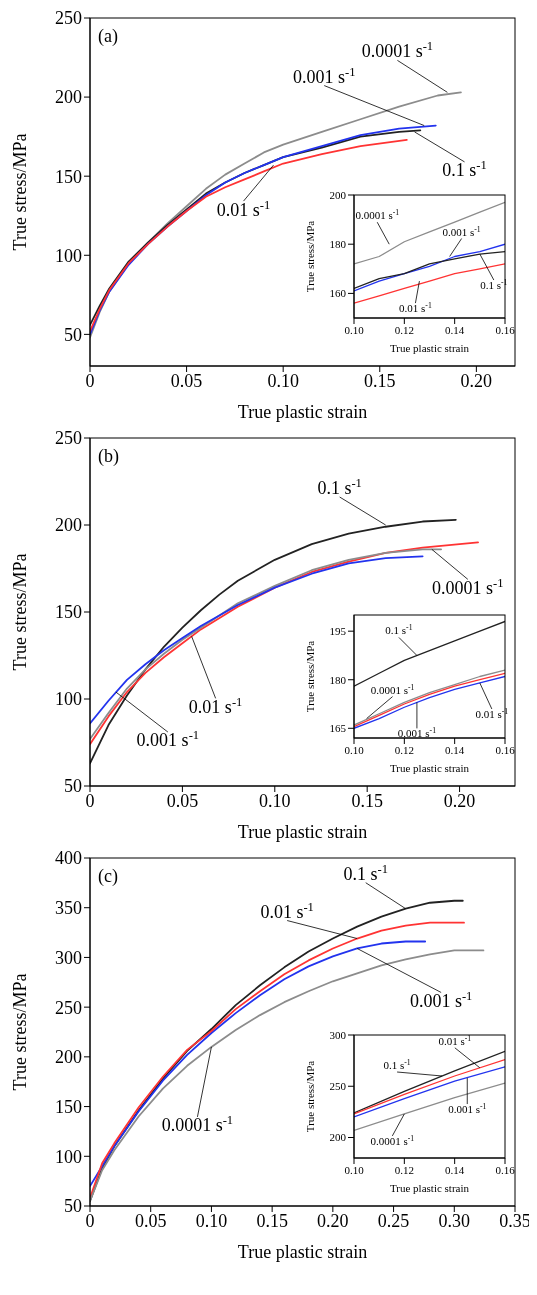 The image size is (537, 1295). I want to click on y-tick-label: 195, so click(338, 631).